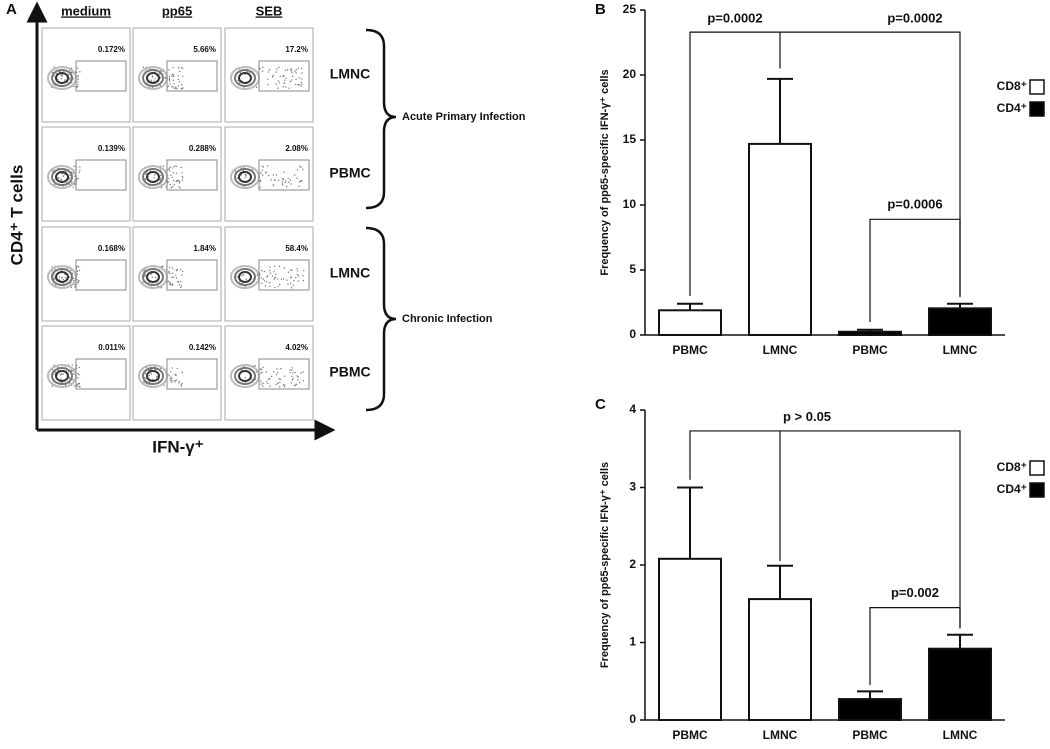 The image size is (1050, 749). Describe the element at coordinates (381, 319) in the screenshot. I see `brace` at that location.